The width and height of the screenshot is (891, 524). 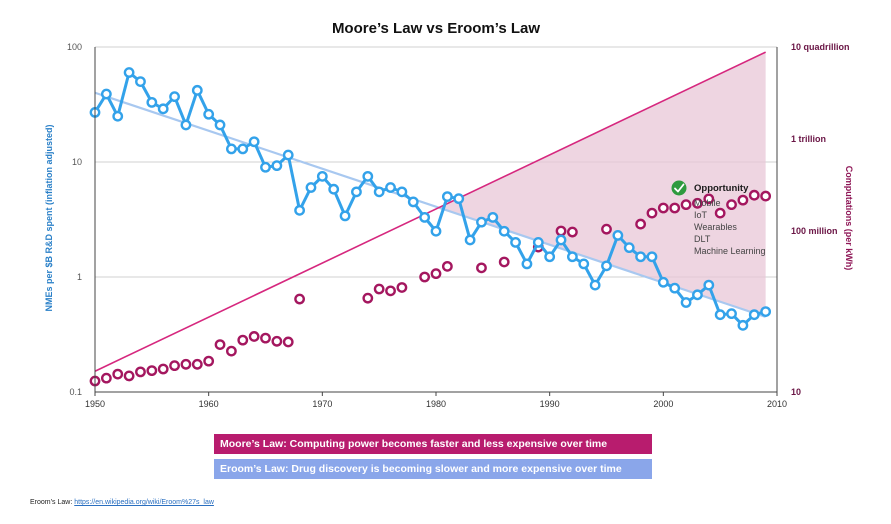 I want to click on y-tick-label-right: 10, so click(x=796, y=392).